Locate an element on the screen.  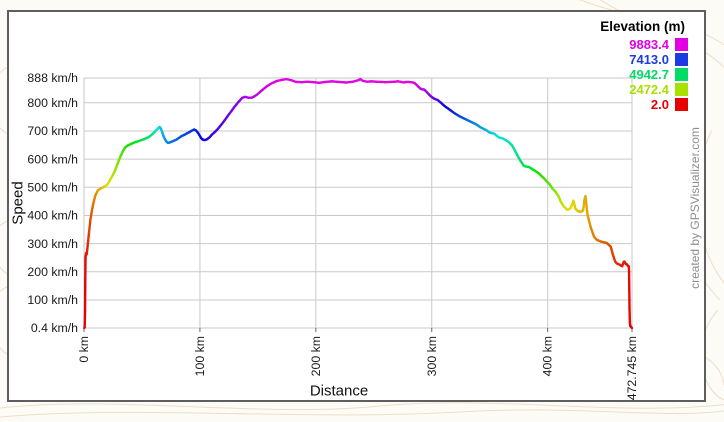
svg-text: 300 km is located at coordinates (432, 356).